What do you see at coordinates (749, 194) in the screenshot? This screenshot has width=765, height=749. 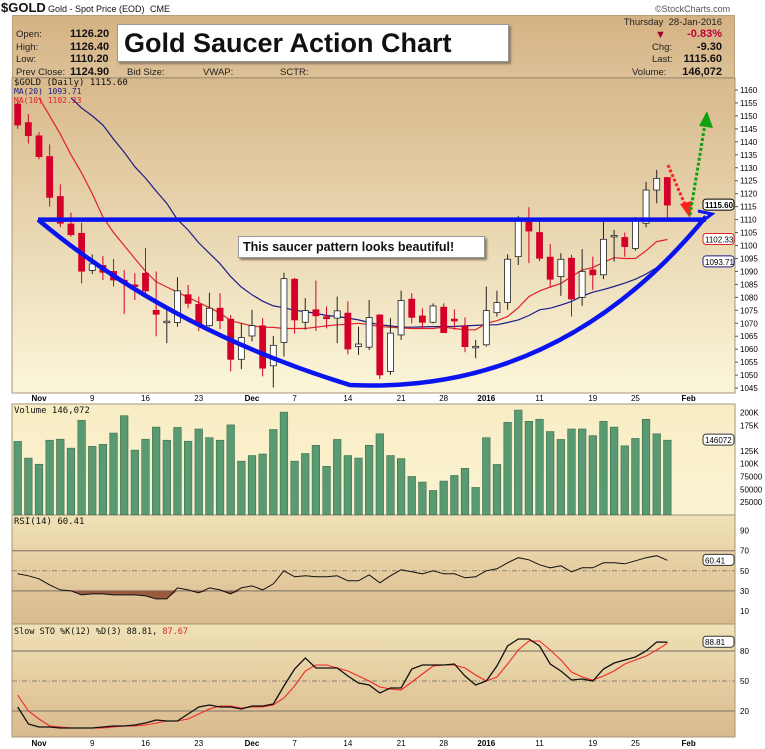 I see `price-tick-label: 1120` at bounding box center [749, 194].